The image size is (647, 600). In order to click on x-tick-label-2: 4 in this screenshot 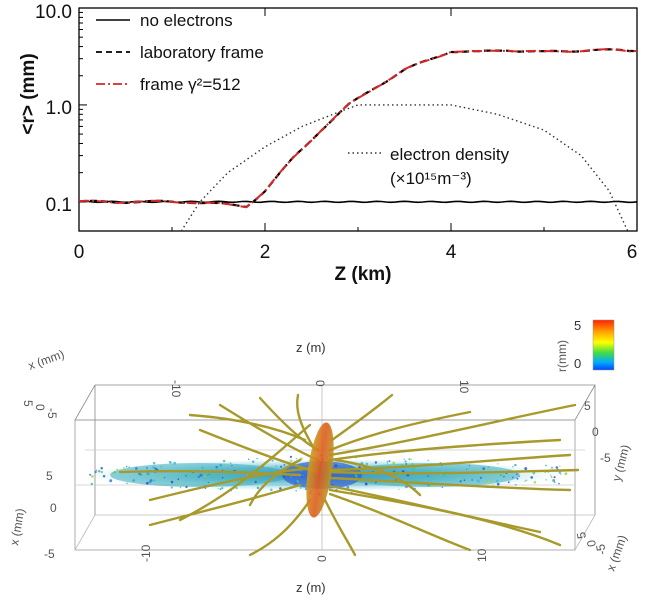, I will do `click(451, 252)`.